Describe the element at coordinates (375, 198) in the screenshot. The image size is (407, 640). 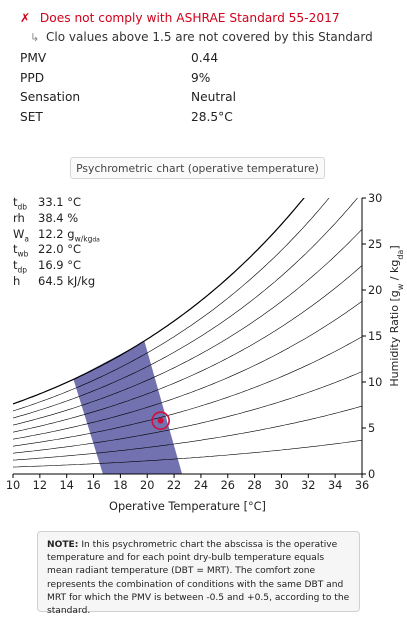
I see `y-tick-label: 30` at that location.